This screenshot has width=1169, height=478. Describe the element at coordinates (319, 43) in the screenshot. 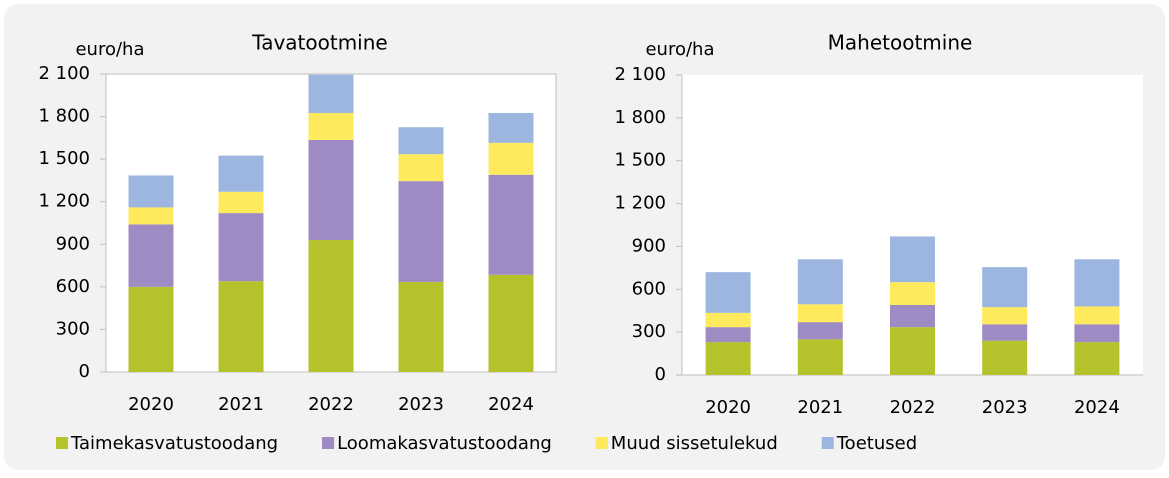

I see `chart-title: Tavatootmine` at that location.